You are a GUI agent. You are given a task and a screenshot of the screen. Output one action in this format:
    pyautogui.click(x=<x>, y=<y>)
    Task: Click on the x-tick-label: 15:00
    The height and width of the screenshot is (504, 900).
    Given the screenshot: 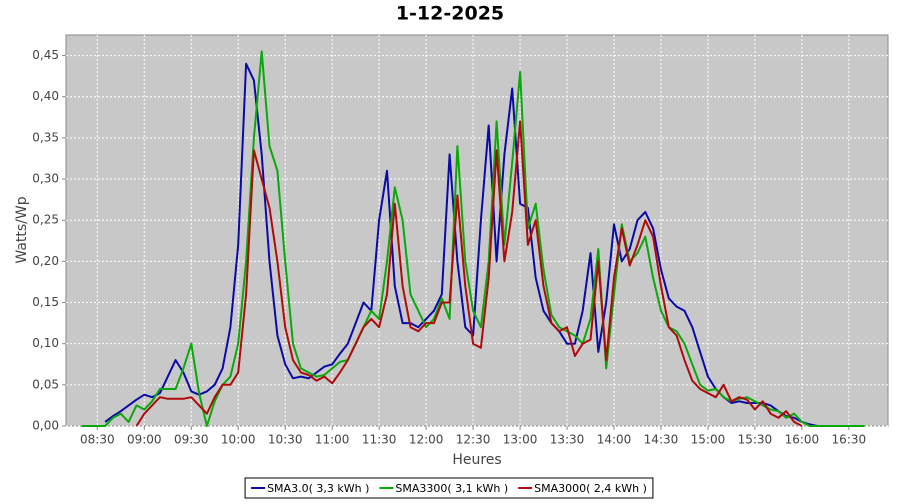 What is the action you would take?
    pyautogui.click(x=708, y=440)
    